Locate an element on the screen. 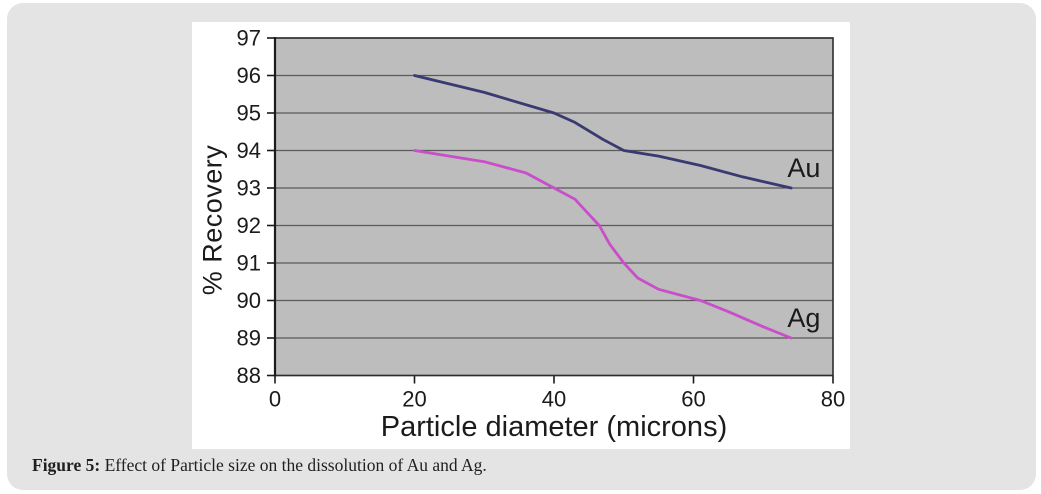  x-tick-label: 20 is located at coordinates (414, 399).